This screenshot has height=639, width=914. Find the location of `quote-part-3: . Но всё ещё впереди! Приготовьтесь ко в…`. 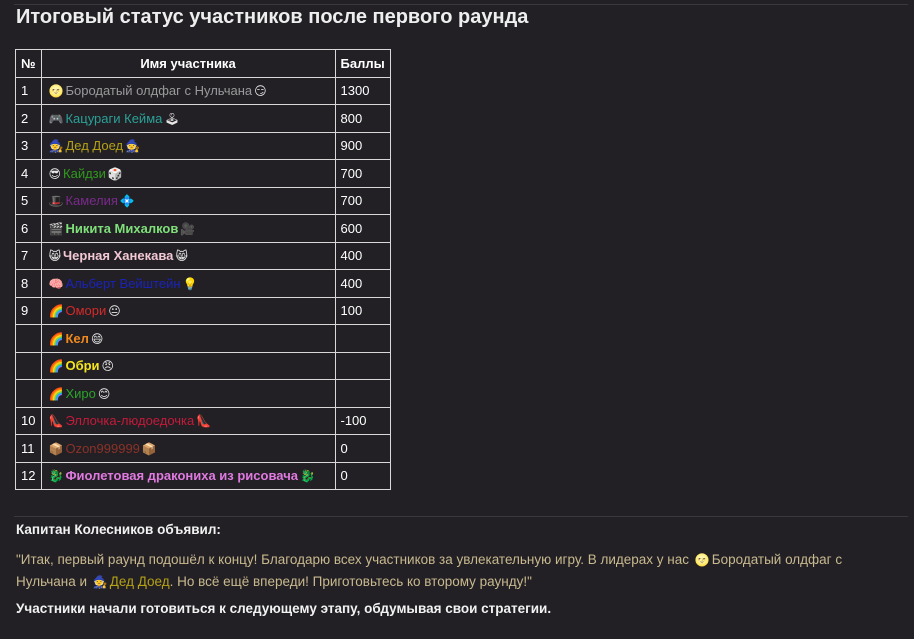

quote-part-3: . Но всё ещё впереди! Приготовьтесь ко в… is located at coordinates (350, 581).